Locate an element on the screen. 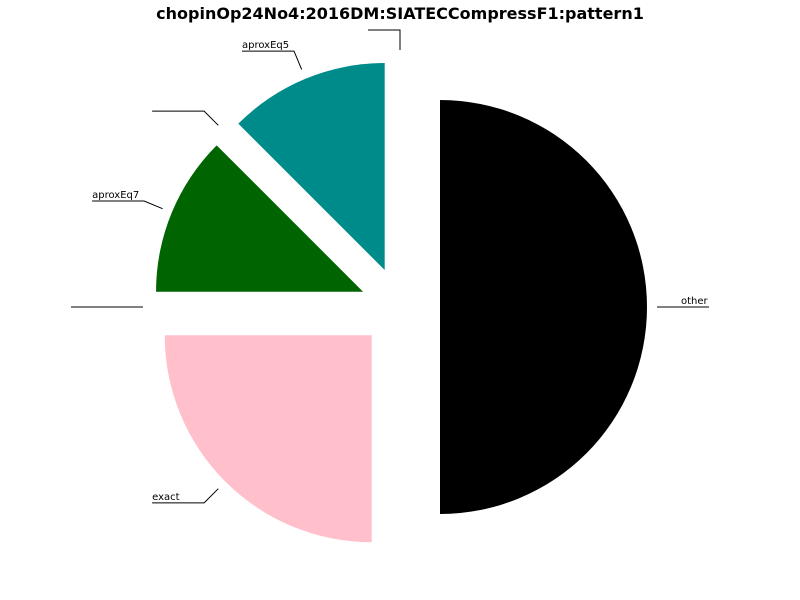  slice-label-aproxEq7: aproxEq7 is located at coordinates (115, 195).